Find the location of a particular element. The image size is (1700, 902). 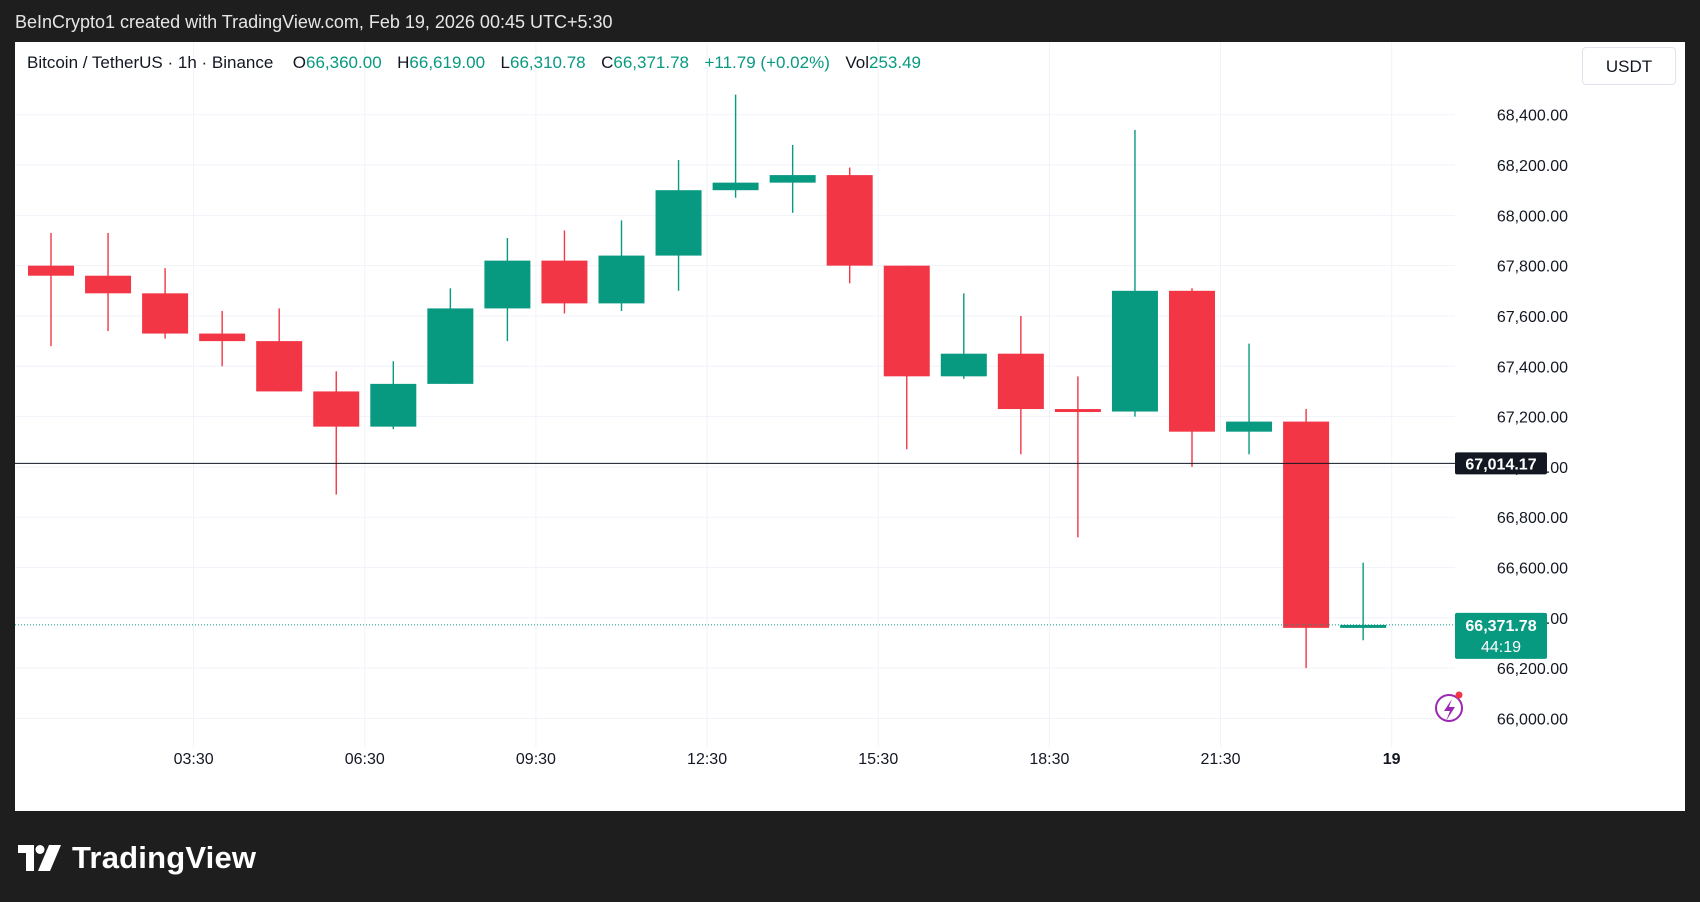

legend-low-label: L is located at coordinates (505, 62).